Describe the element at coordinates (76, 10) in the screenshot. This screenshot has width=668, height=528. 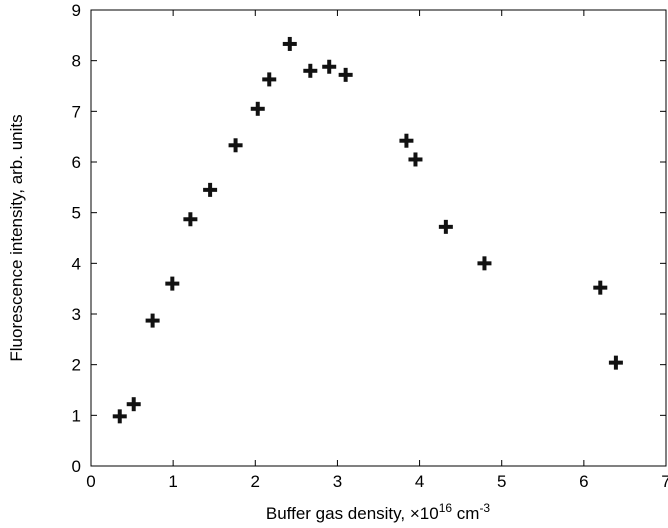
I see `y-tick-label: 9` at that location.